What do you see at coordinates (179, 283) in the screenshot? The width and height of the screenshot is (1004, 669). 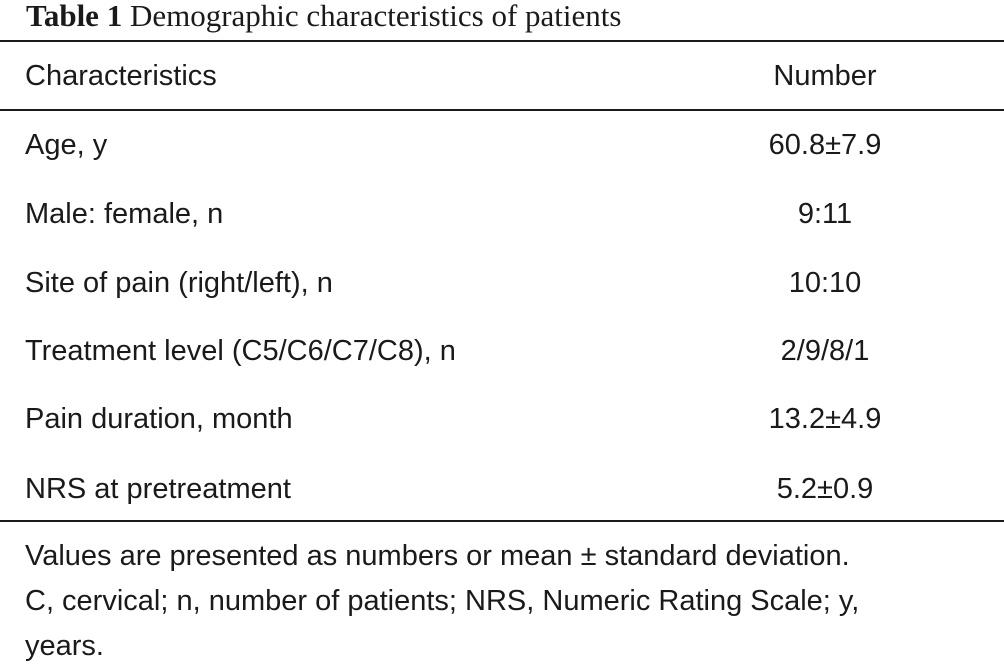 I see `row-label: Site of pain (right/left), n` at bounding box center [179, 283].